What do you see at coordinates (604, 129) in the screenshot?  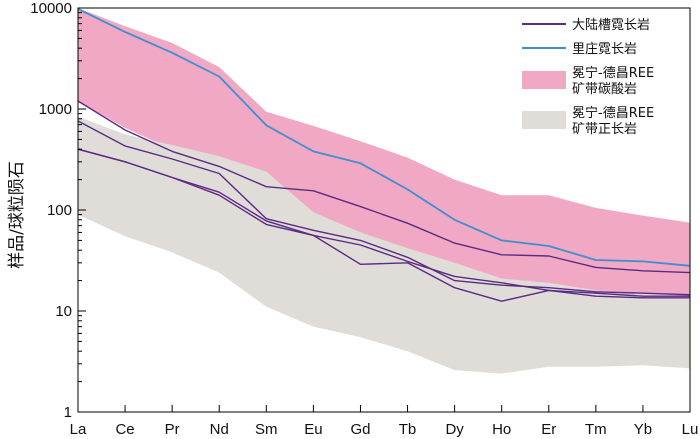 I see `legend-label-line: 矿带正长岩` at bounding box center [604, 129].